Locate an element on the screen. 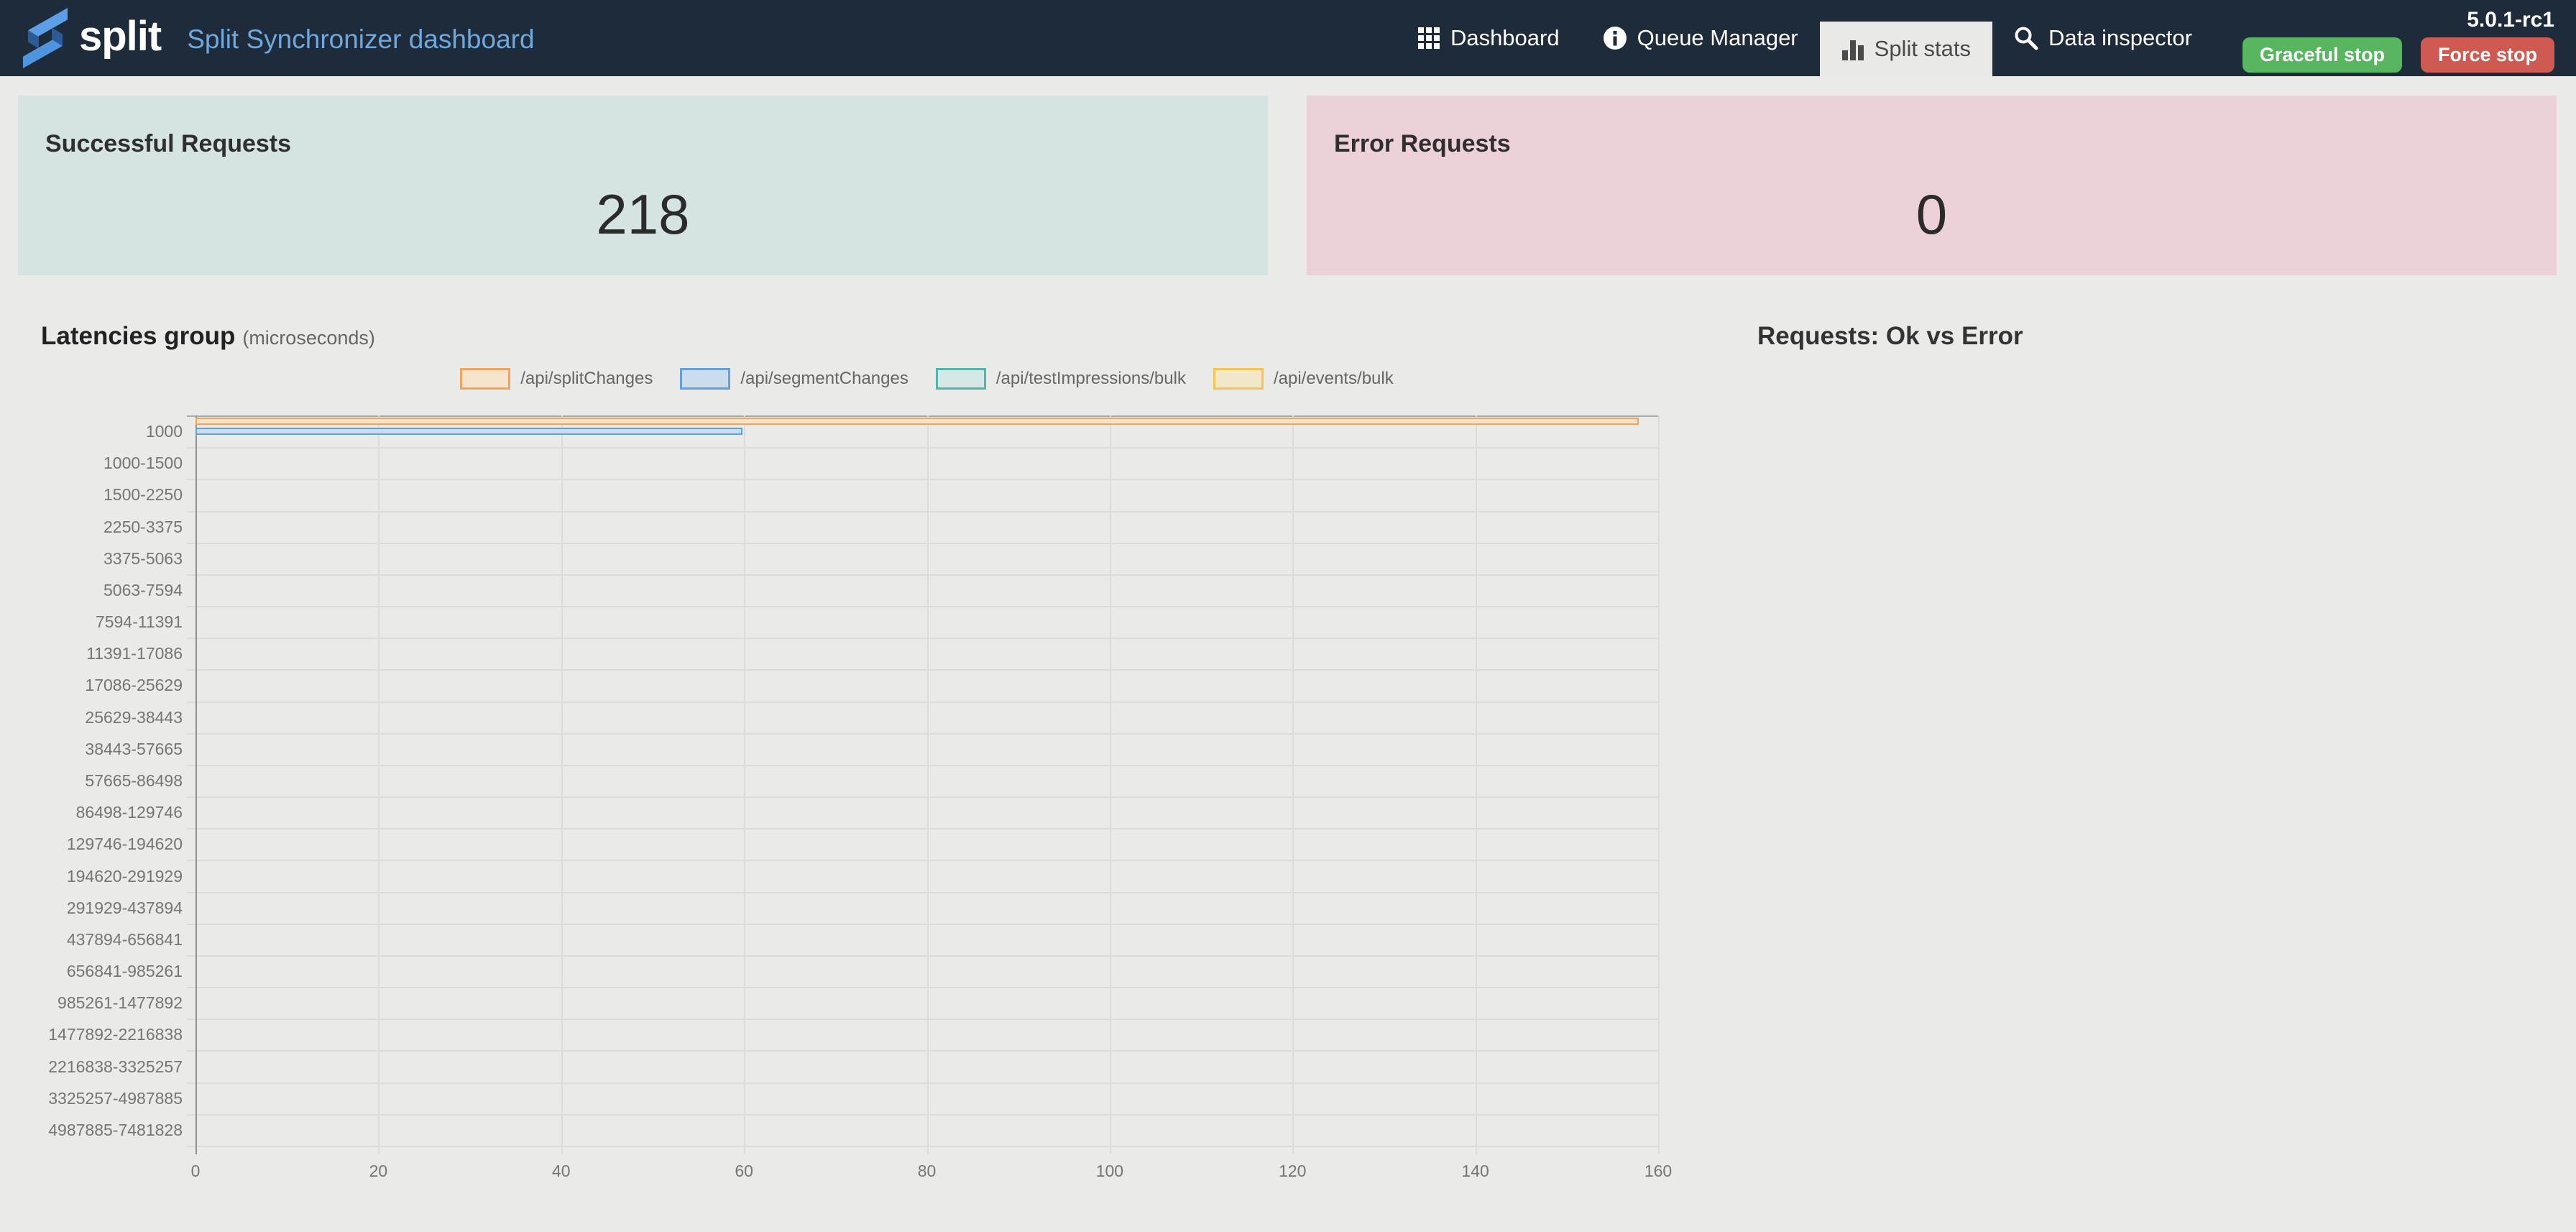 Image resolution: width=2576 pixels, height=1232 pixels. bar-/api/splitChanges is located at coordinates (917, 421).